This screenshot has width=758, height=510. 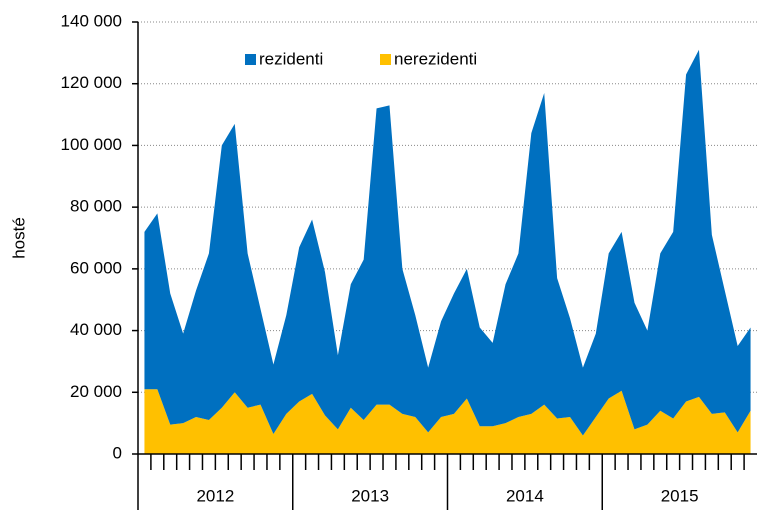 I want to click on y-tick-label: 60 000, so click(x=96, y=267).